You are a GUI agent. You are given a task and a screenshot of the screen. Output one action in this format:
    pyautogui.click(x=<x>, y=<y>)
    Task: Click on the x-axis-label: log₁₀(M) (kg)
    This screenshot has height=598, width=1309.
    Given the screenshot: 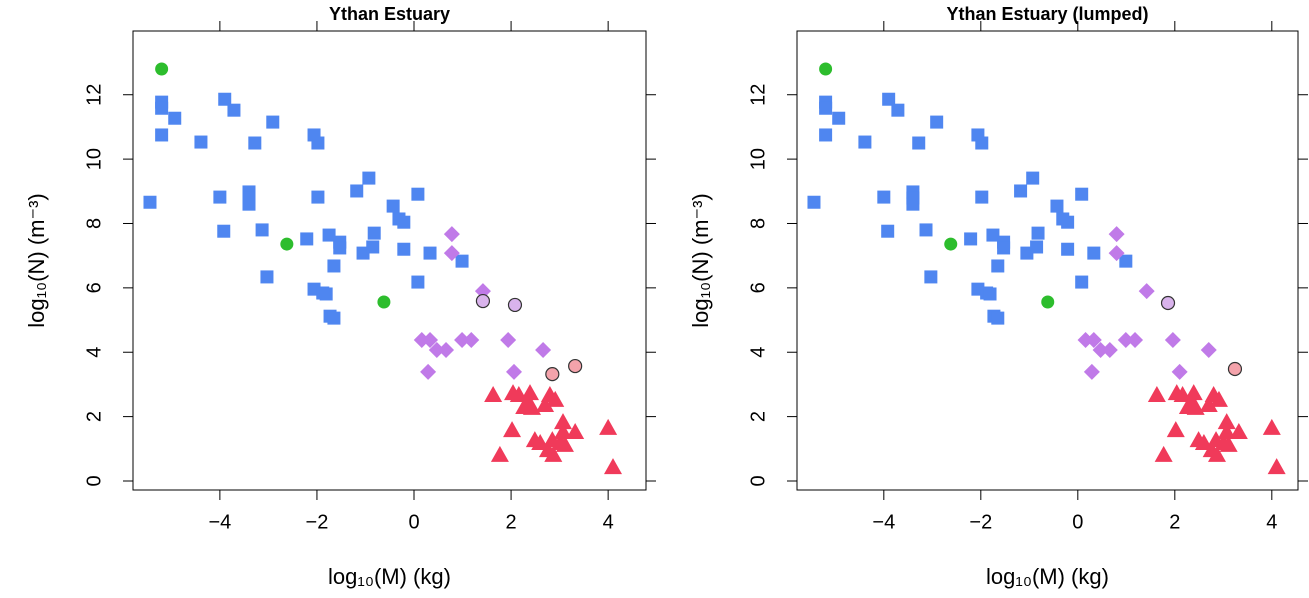 What is the action you would take?
    pyautogui.click(x=389, y=576)
    